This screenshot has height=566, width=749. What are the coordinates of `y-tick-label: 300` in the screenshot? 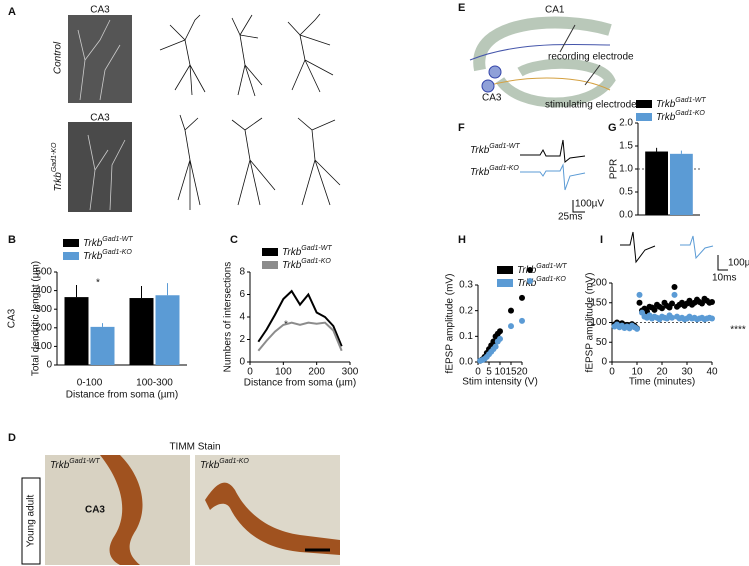 It's located at (43, 309).